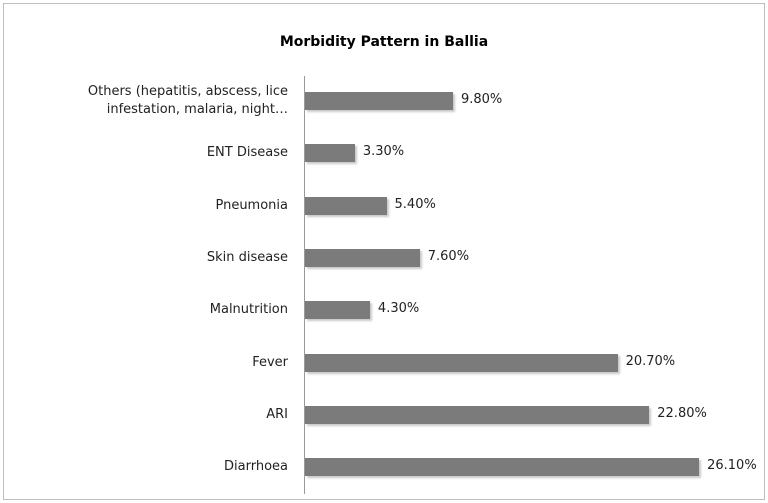  What do you see at coordinates (481, 99) in the screenshot?
I see `data-label: 9.80%` at bounding box center [481, 99].